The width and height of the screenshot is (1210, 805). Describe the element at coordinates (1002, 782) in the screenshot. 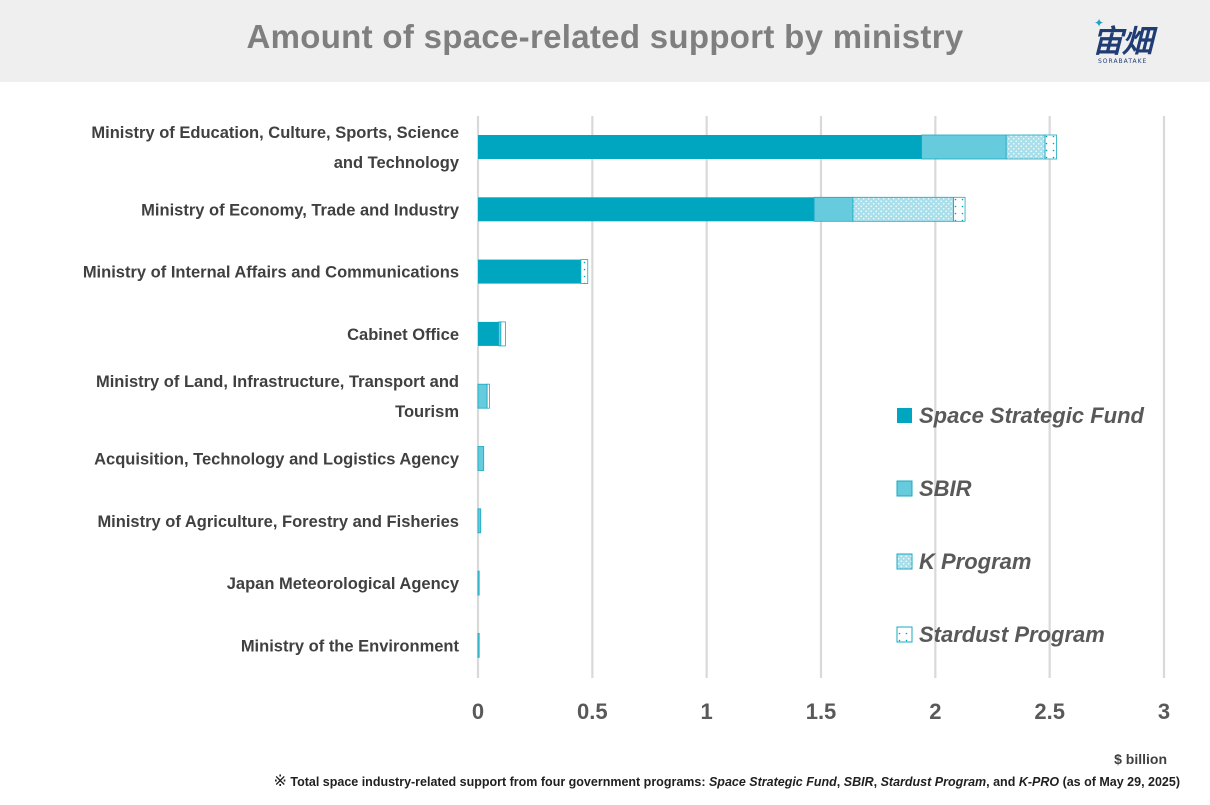

I see `footnote-separator: , and` at that location.